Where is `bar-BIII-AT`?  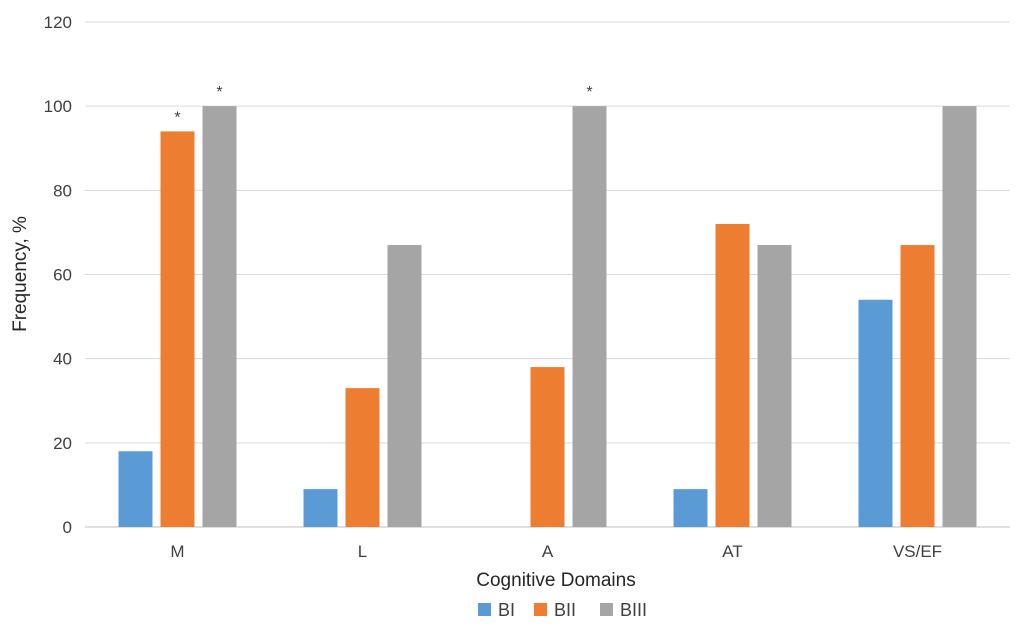 bar-BIII-AT is located at coordinates (774, 386).